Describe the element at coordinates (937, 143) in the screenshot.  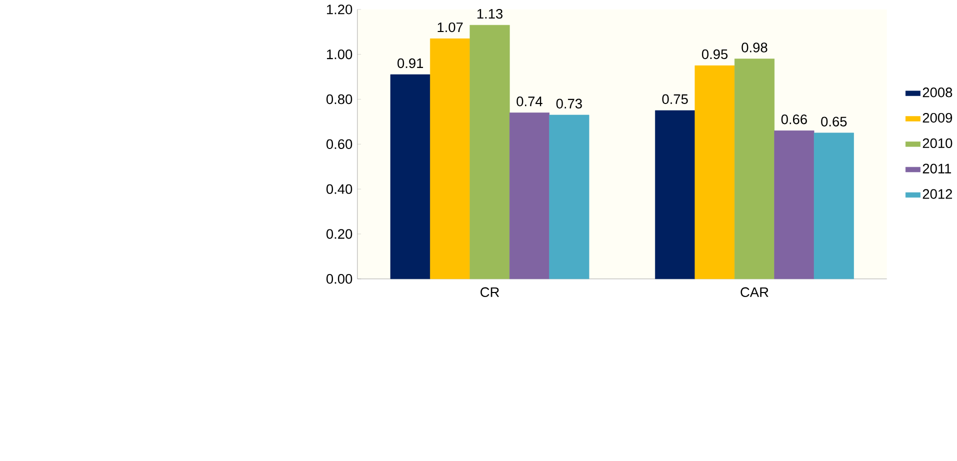
I see `legend-label: 2010` at that location.